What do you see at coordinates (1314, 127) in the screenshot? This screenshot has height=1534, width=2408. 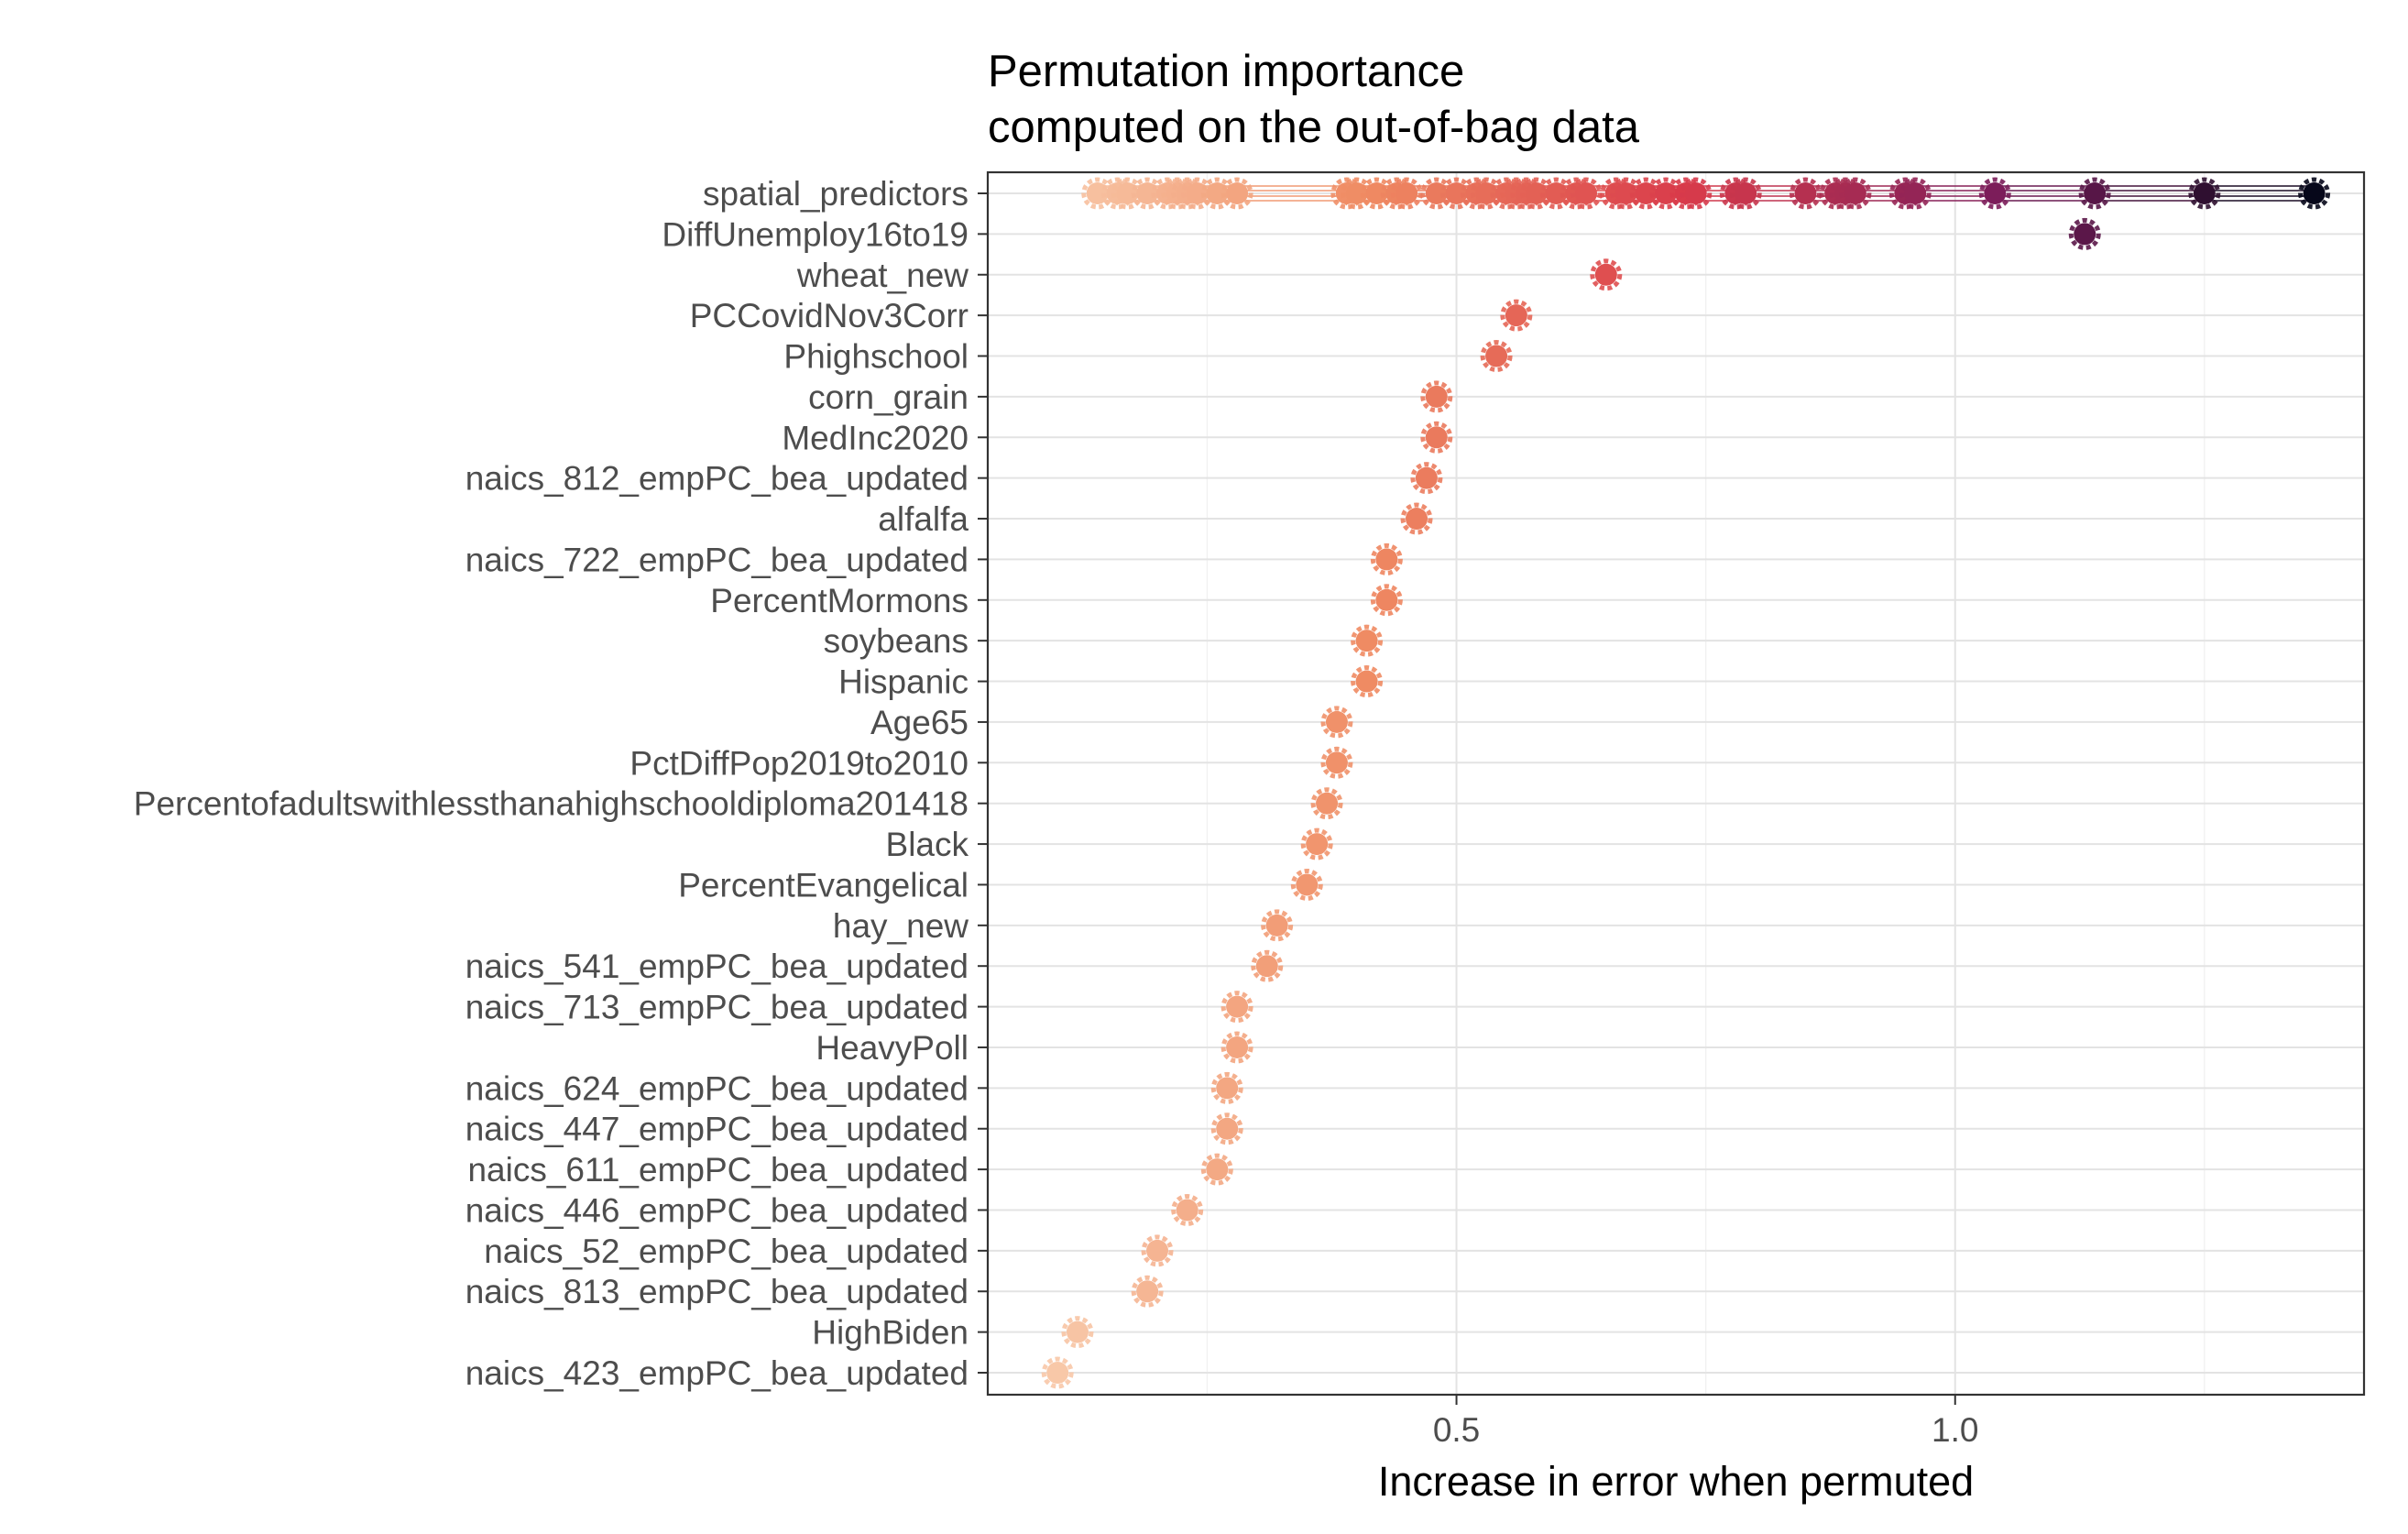 I see `chart-title-line-2: computed on the out-of-bag data` at bounding box center [1314, 127].